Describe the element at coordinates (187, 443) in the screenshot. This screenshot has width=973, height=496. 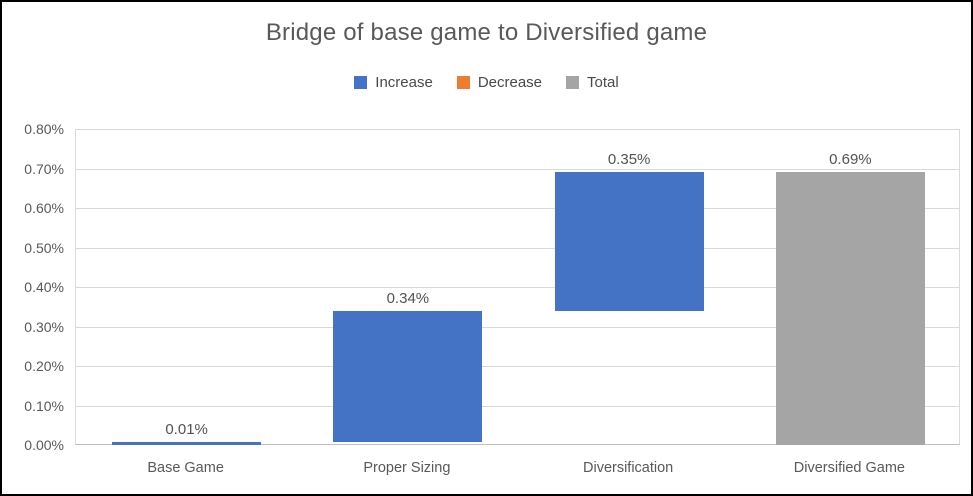
I see `bar-base-game` at that location.